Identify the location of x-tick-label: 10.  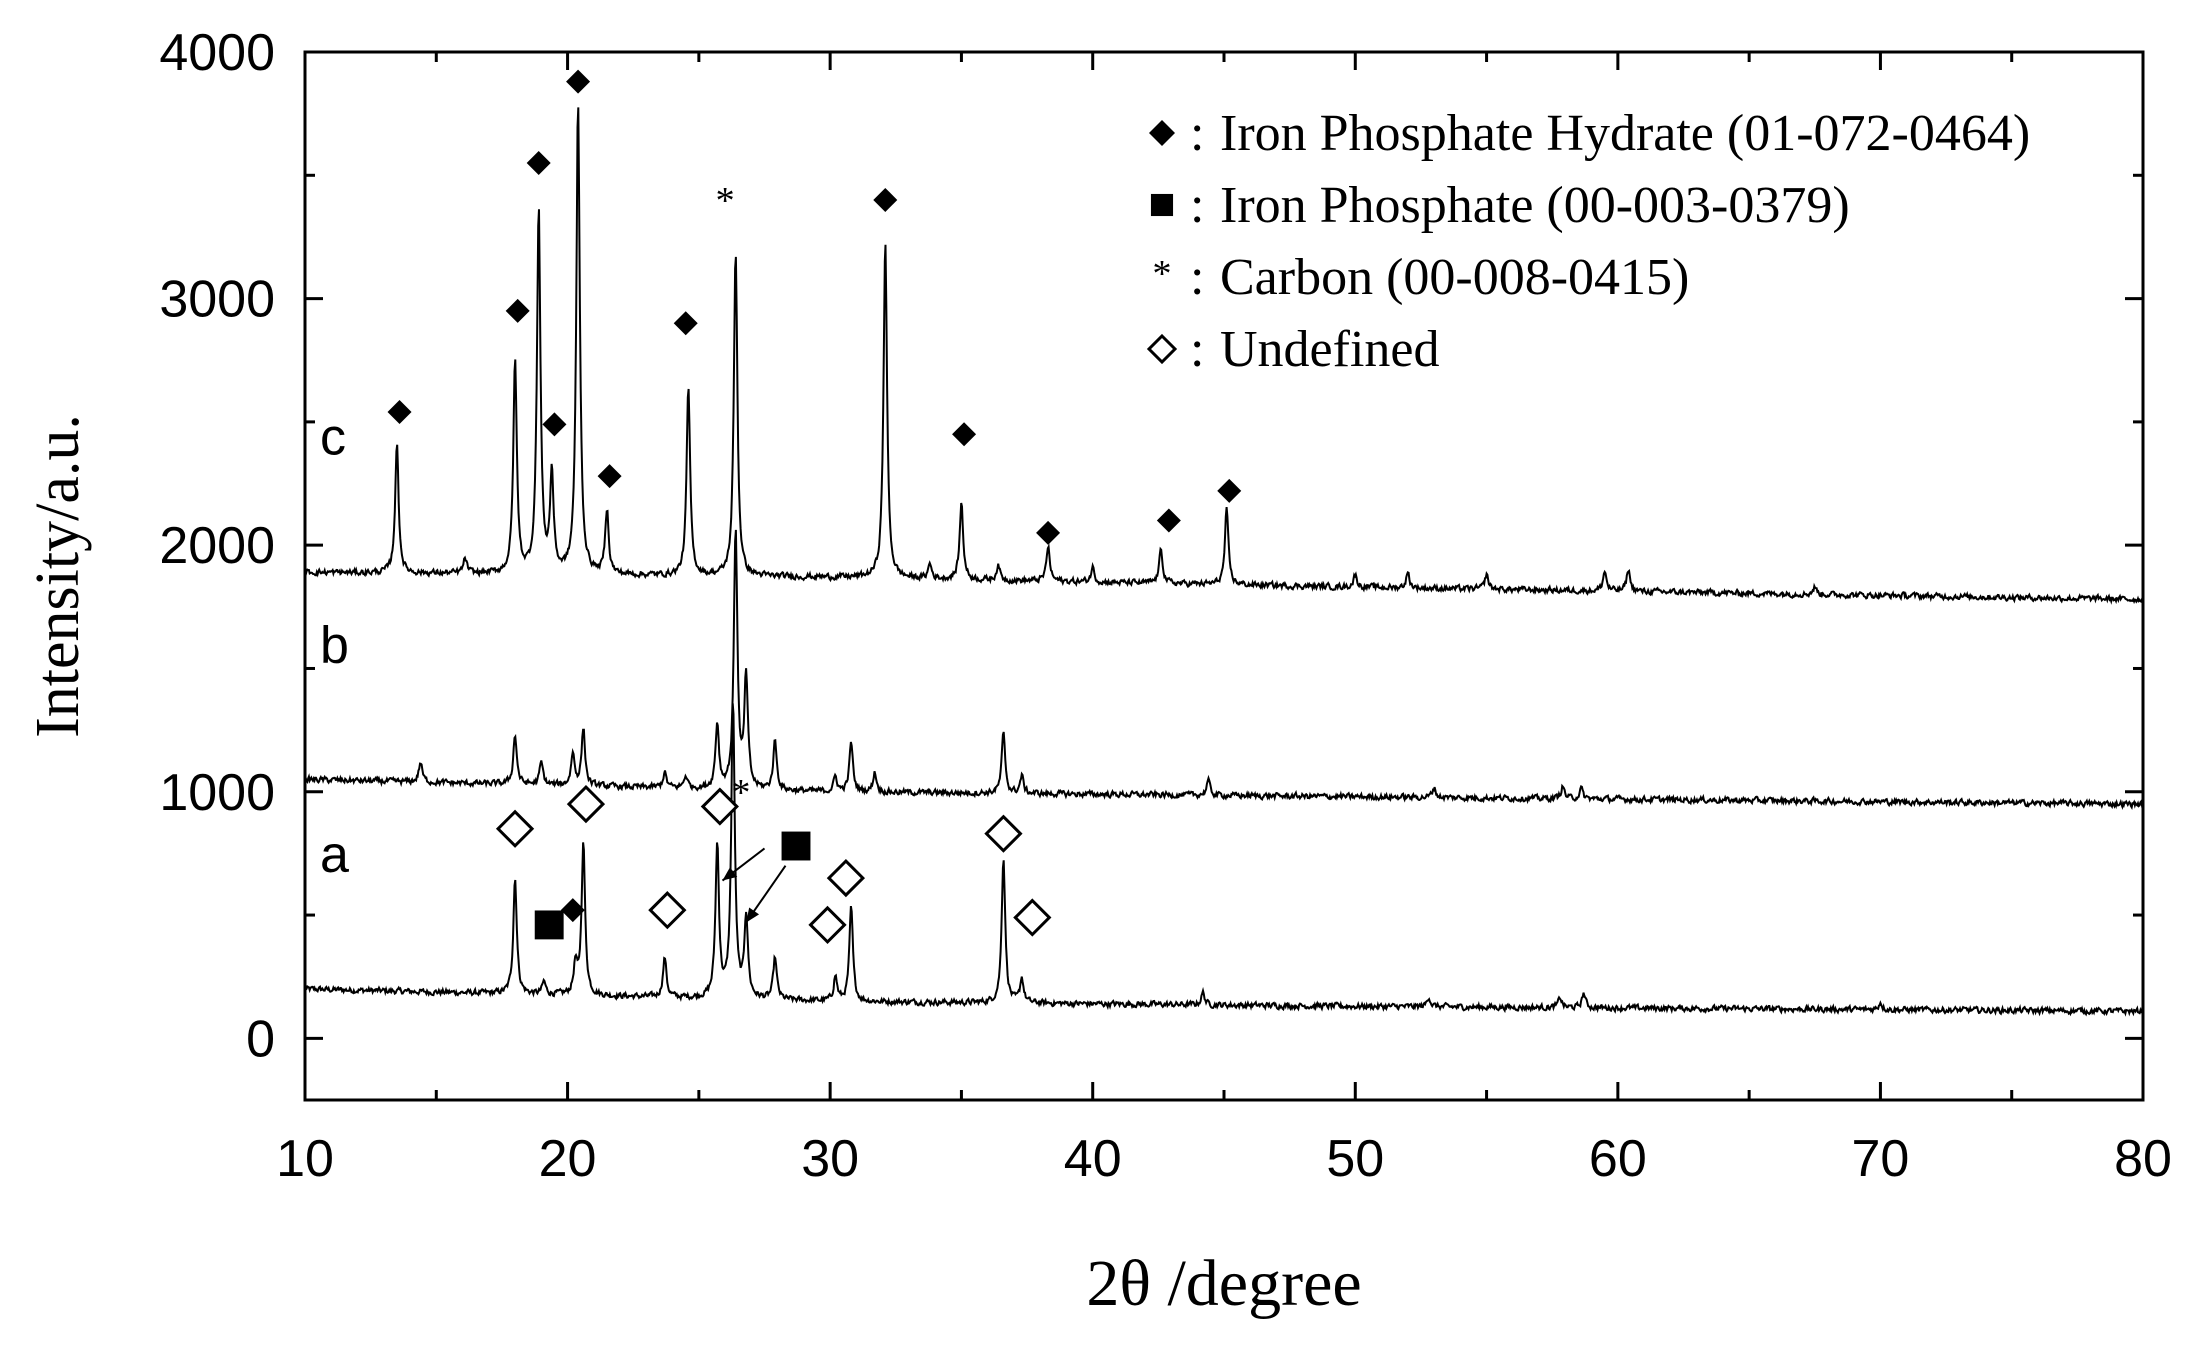
(305, 1159).